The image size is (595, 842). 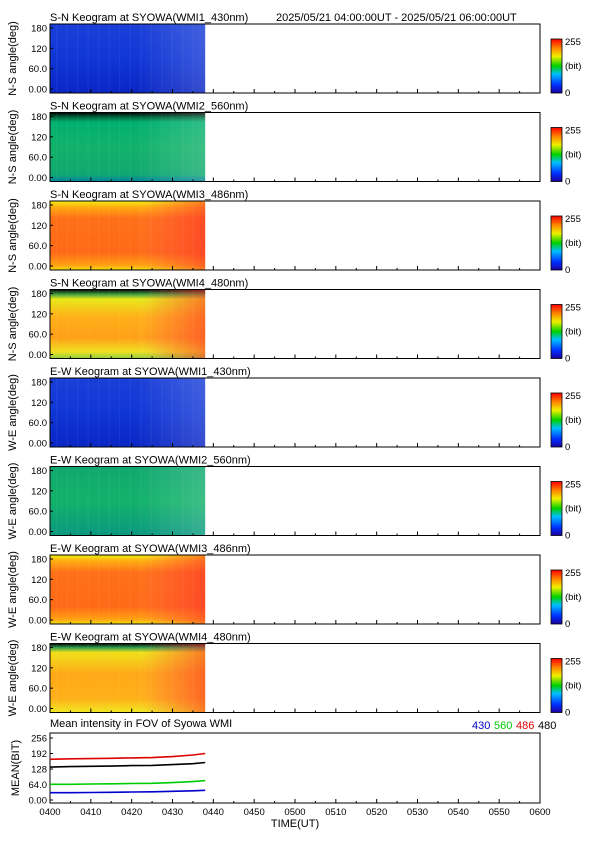 What do you see at coordinates (499, 812) in the screenshot?
I see `x-tick-label: 0550` at bounding box center [499, 812].